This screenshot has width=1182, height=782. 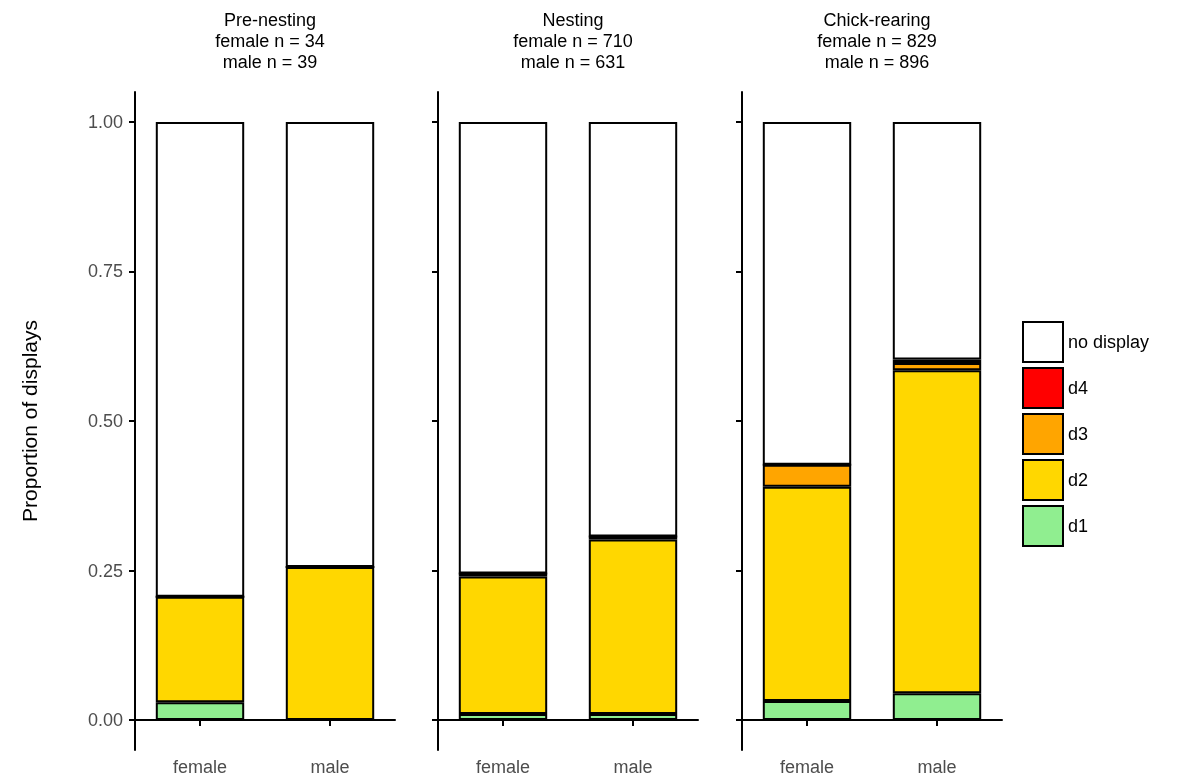 I want to click on legend-label: d2, so click(x=1078, y=480).